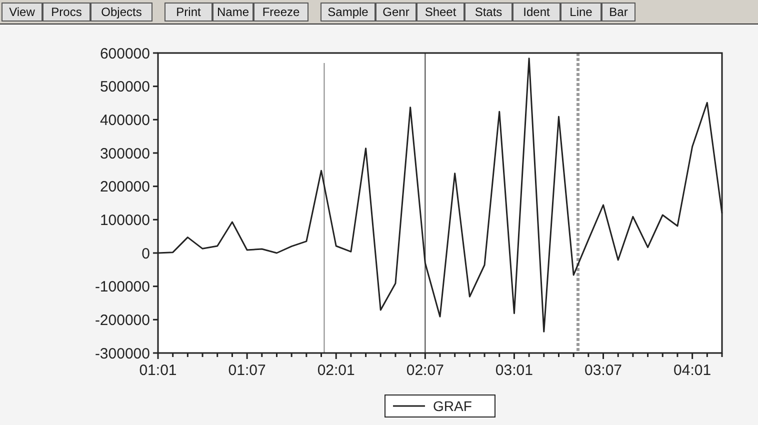 This screenshot has width=758, height=425. Describe the element at coordinates (22, 12) in the screenshot. I see `toolbar-button: View` at that location.